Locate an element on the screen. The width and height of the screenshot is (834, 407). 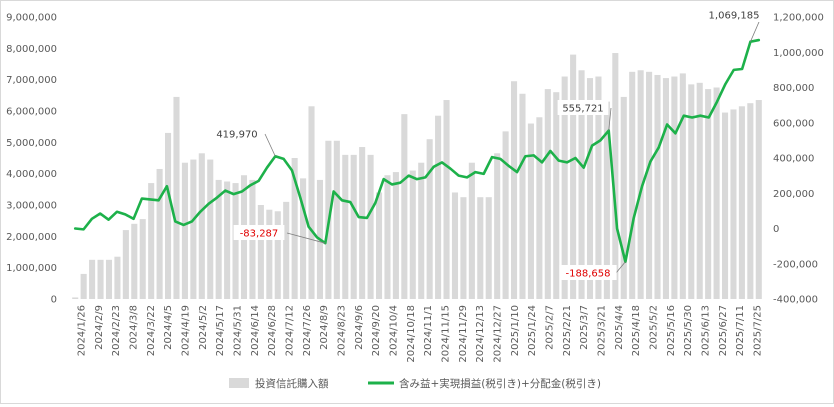
x-tick-label: 2024/11/1 is located at coordinates (428, 330).